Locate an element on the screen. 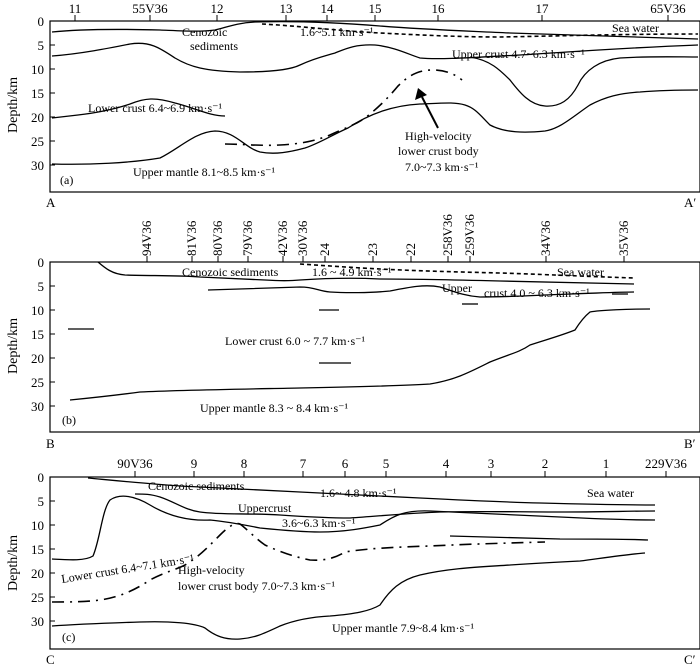 The height and width of the screenshot is (668, 700). upper-crust-velocity-label: 3.6~6.3 km·s⁻¹ is located at coordinates (319, 523).